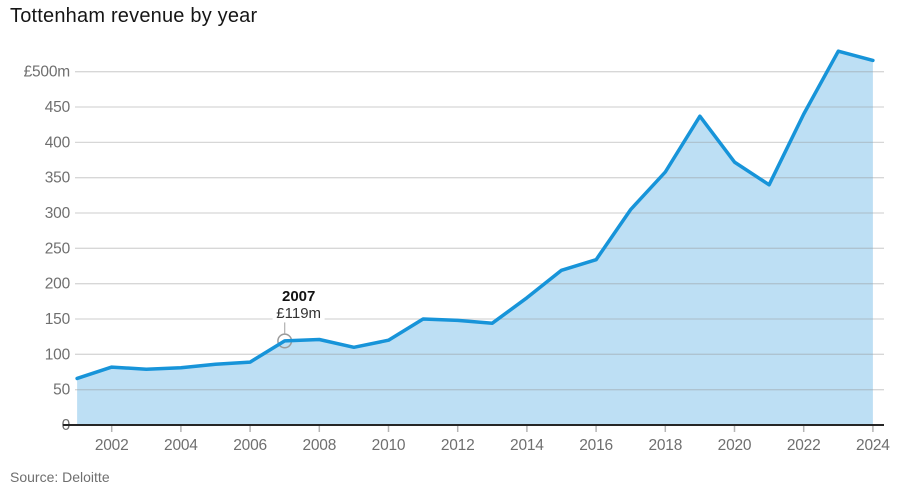 This screenshot has height=495, width=906. What do you see at coordinates (873, 445) in the screenshot?
I see `x-tick-label: 2024` at bounding box center [873, 445].